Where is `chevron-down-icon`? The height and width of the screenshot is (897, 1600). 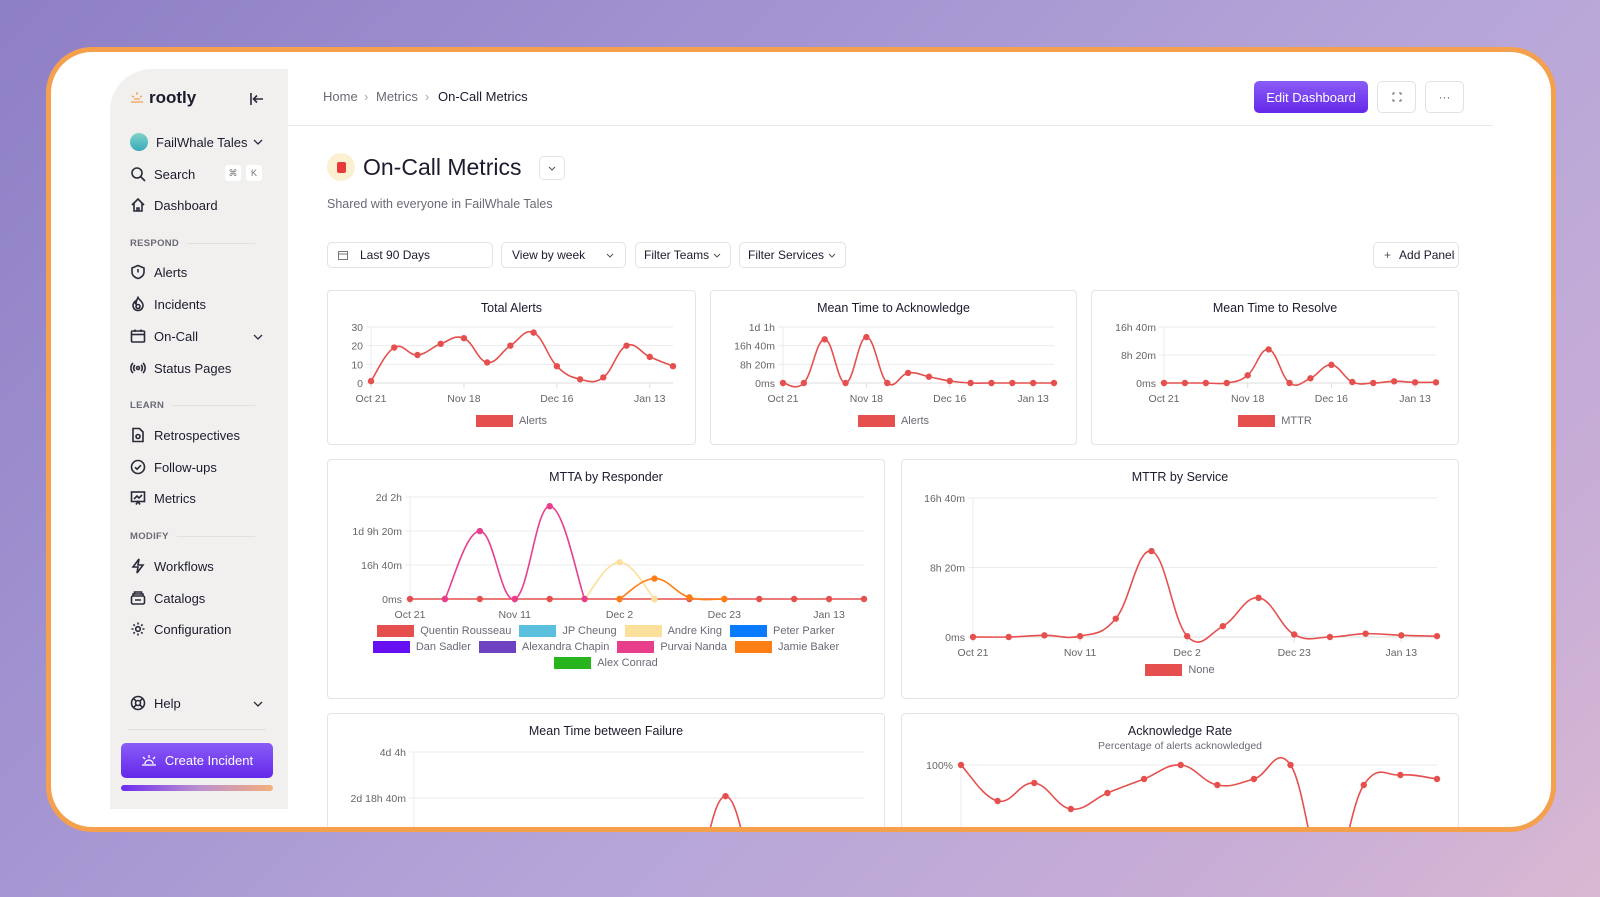
chevron-down-icon is located at coordinates (258, 337).